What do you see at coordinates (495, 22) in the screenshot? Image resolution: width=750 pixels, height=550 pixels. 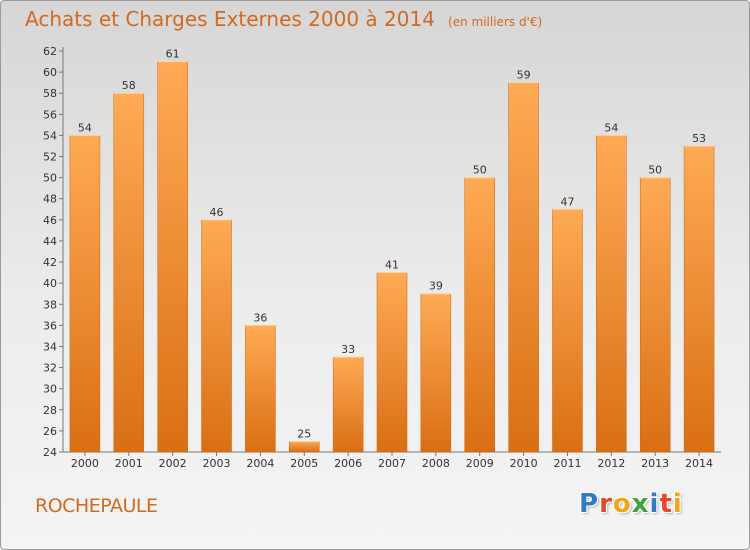 I see `chart-subtitle: (en milliers d'€)` at bounding box center [495, 22].